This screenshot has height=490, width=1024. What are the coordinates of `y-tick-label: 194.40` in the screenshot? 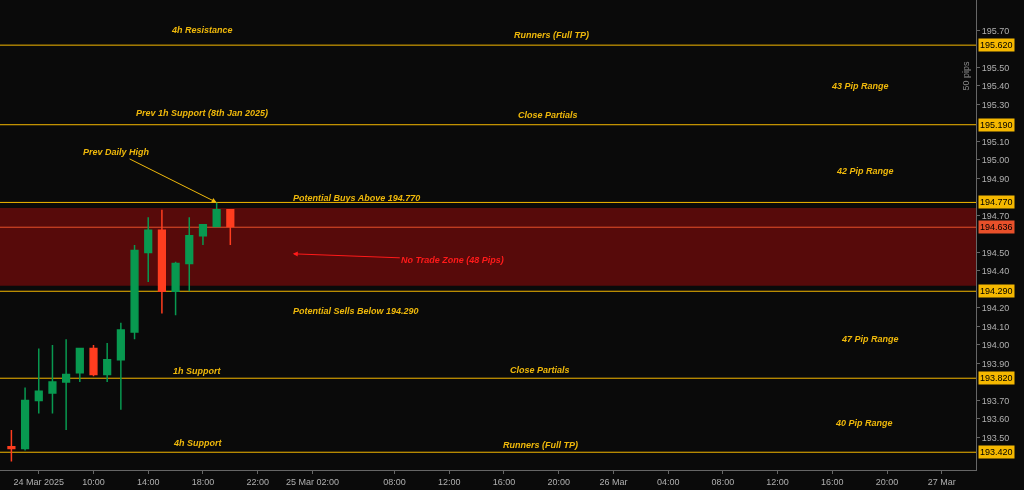 It's located at (995, 271).